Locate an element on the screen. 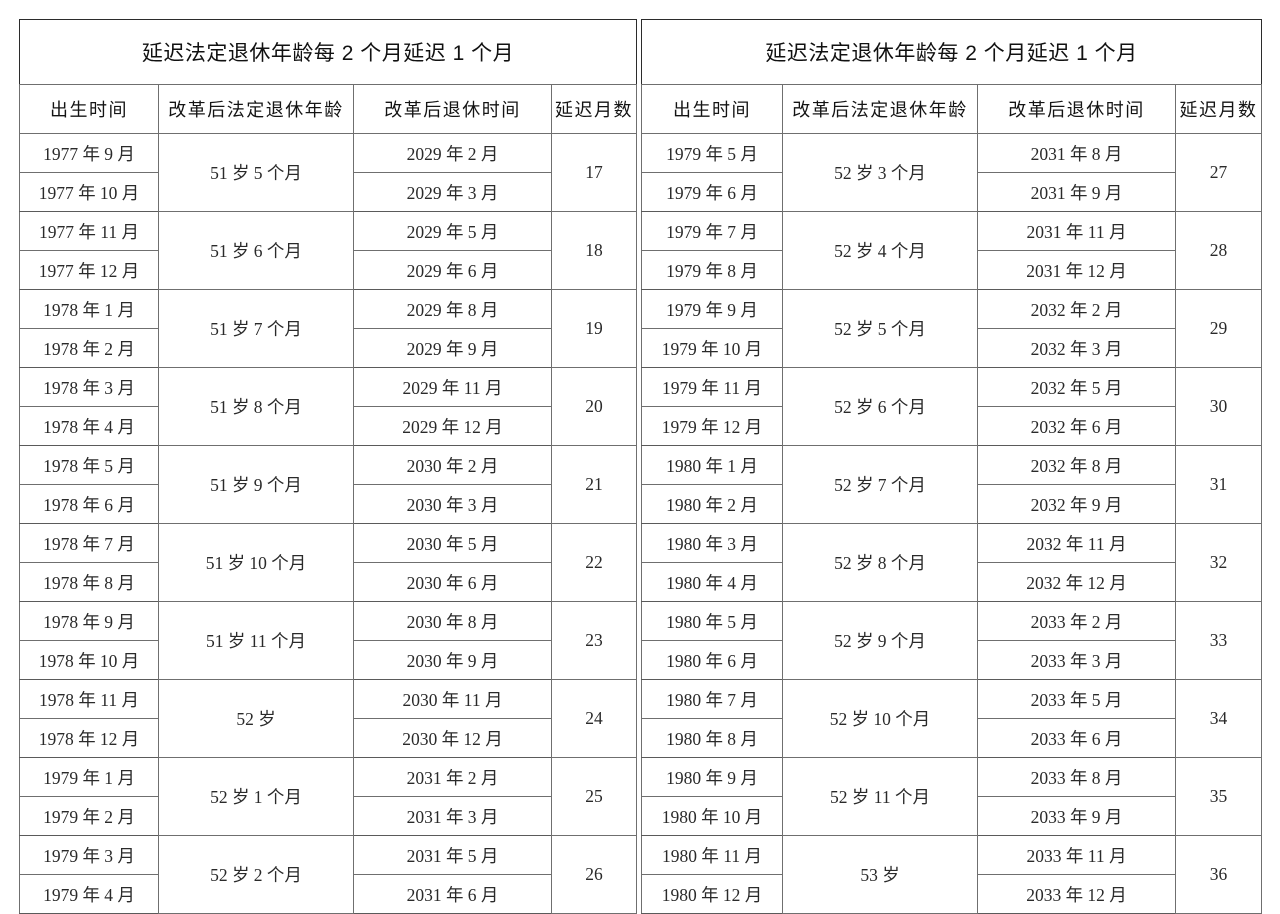  table-row: 1977 年 12 月 2029 年 6 月 is located at coordinates (328, 270).